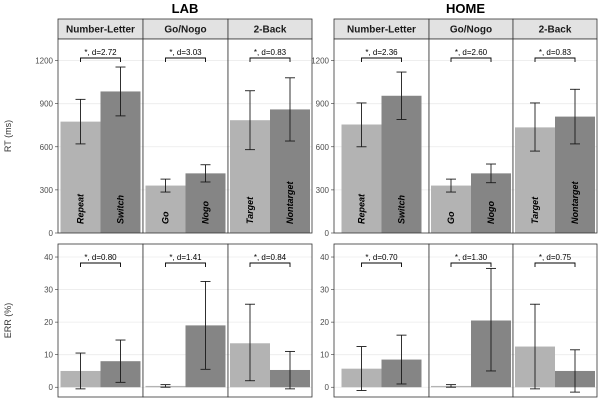  What do you see at coordinates (451, 209) in the screenshot?
I see `rt-home-go-nogo-bar-go` at bounding box center [451, 209].